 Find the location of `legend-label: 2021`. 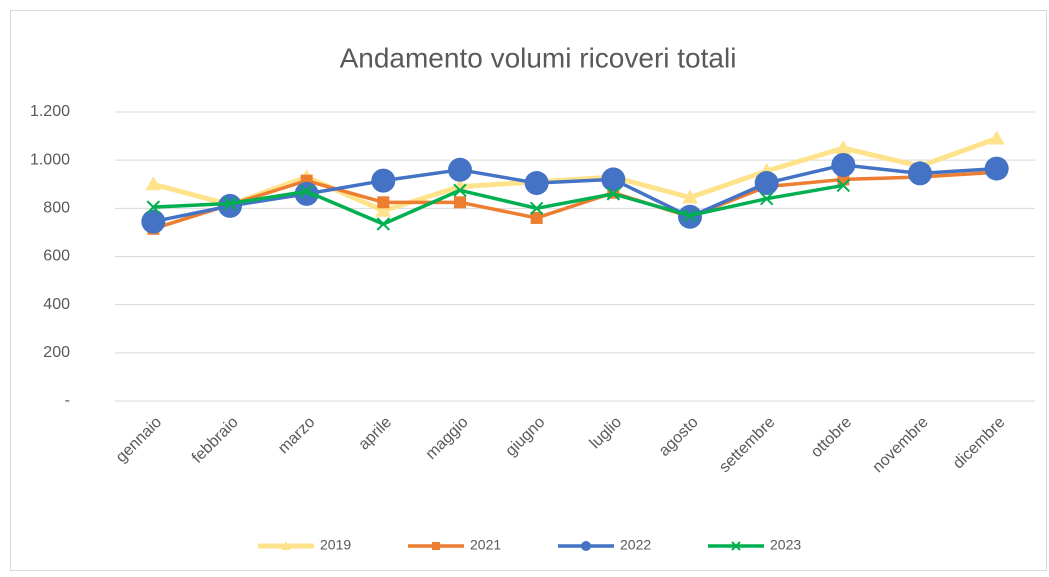

legend-label: 2021 is located at coordinates (485, 545).